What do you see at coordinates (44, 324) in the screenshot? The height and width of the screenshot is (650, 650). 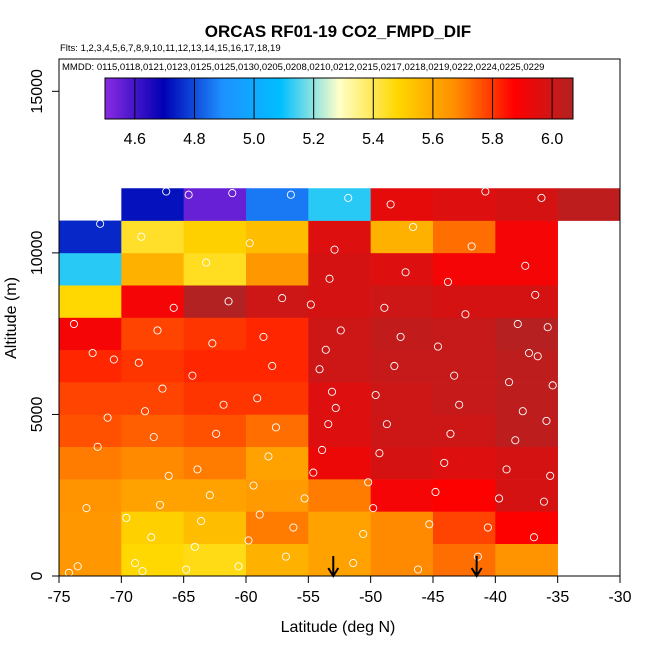 I see `y-axis: 0 5000 10000 15000` at bounding box center [44, 324].